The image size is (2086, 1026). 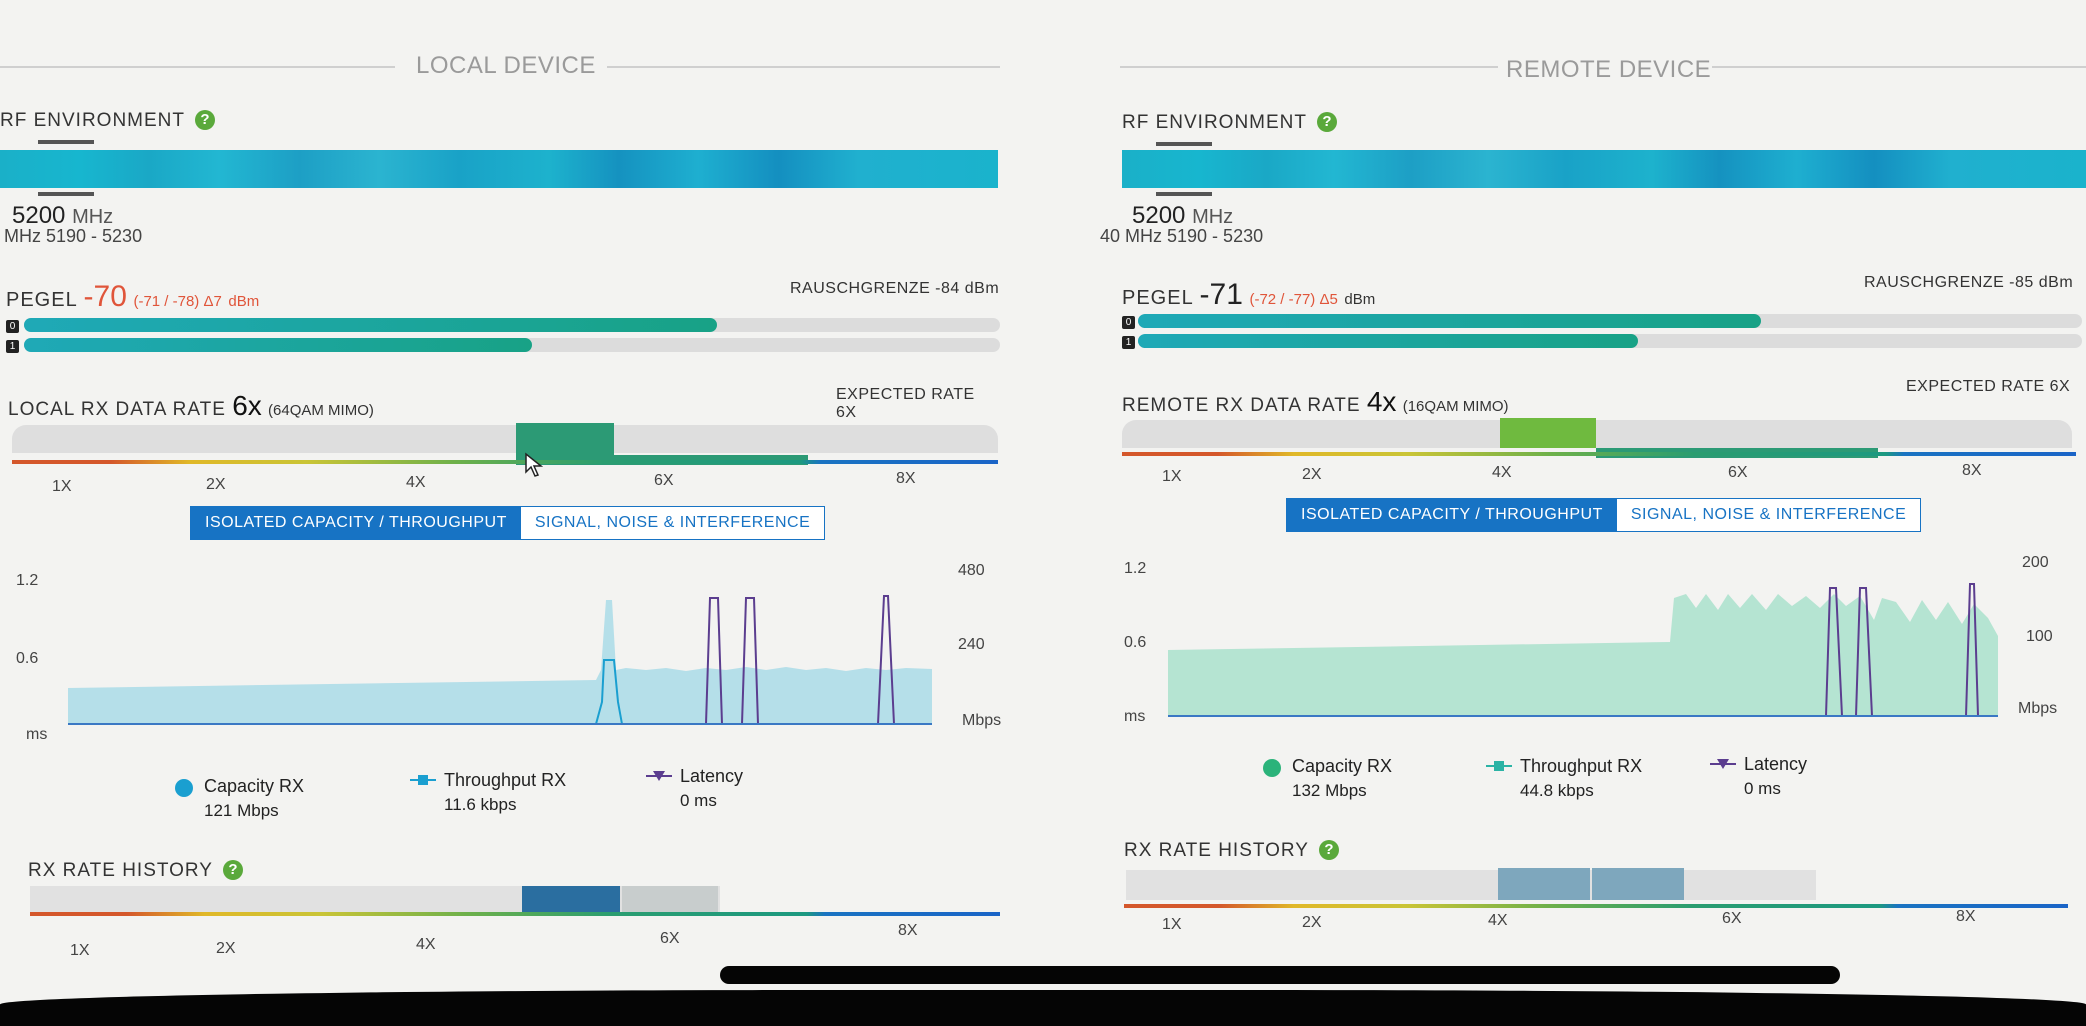 I want to click on legend-throughput: Throughput RX 11.6 kbps, so click(x=505, y=792).